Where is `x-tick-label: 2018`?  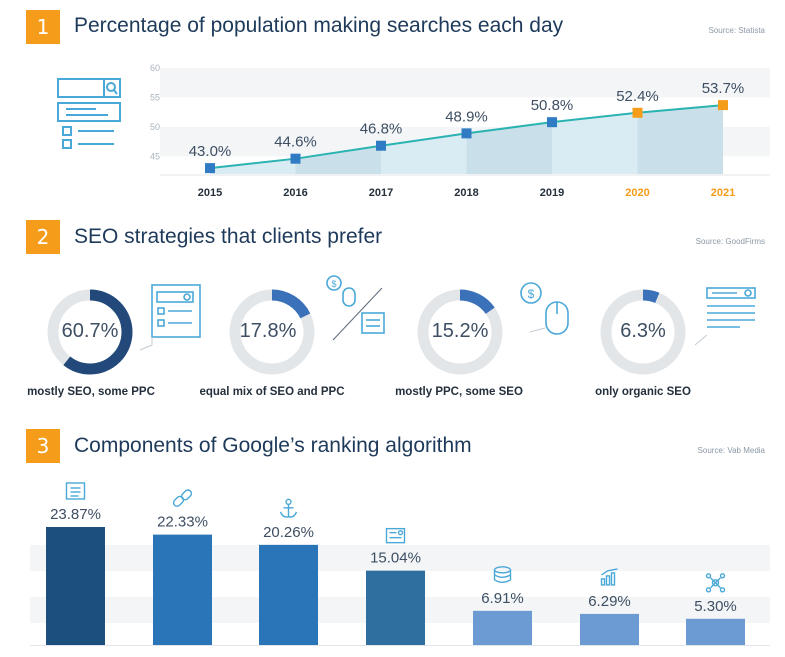
x-tick-label: 2018 is located at coordinates (466, 193).